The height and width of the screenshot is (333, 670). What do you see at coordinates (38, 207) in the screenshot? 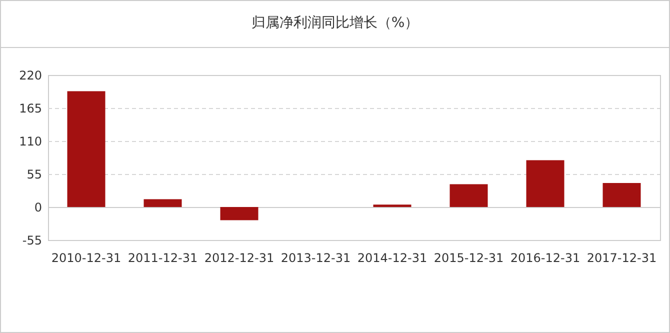
I see `y-tick-label: 0` at bounding box center [38, 207].